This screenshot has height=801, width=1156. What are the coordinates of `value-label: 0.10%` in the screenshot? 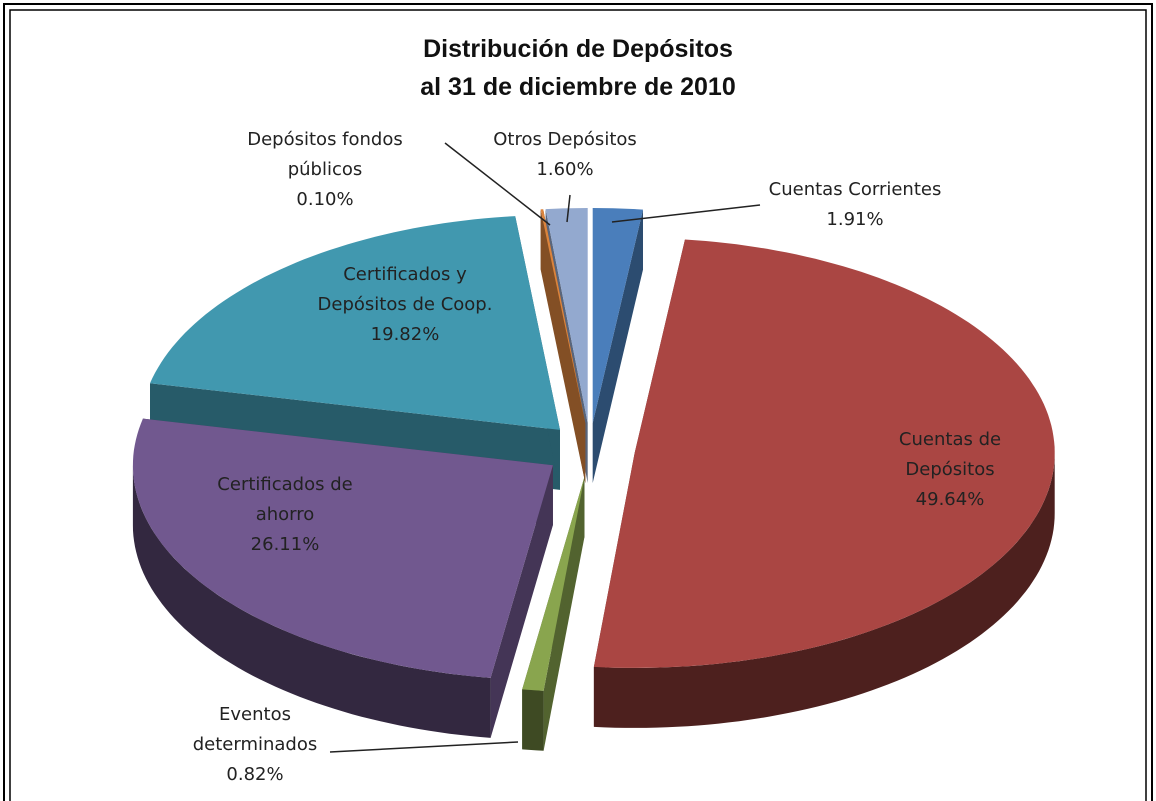 It's located at (325, 199).